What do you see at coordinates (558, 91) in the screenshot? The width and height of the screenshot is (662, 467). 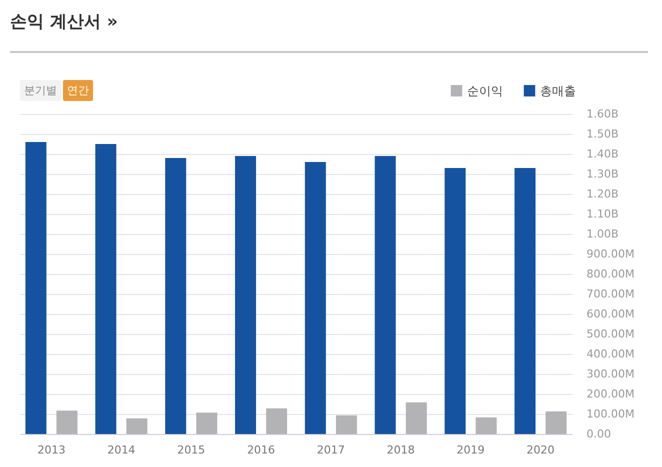 I see `legend-label: 총매출` at bounding box center [558, 91].